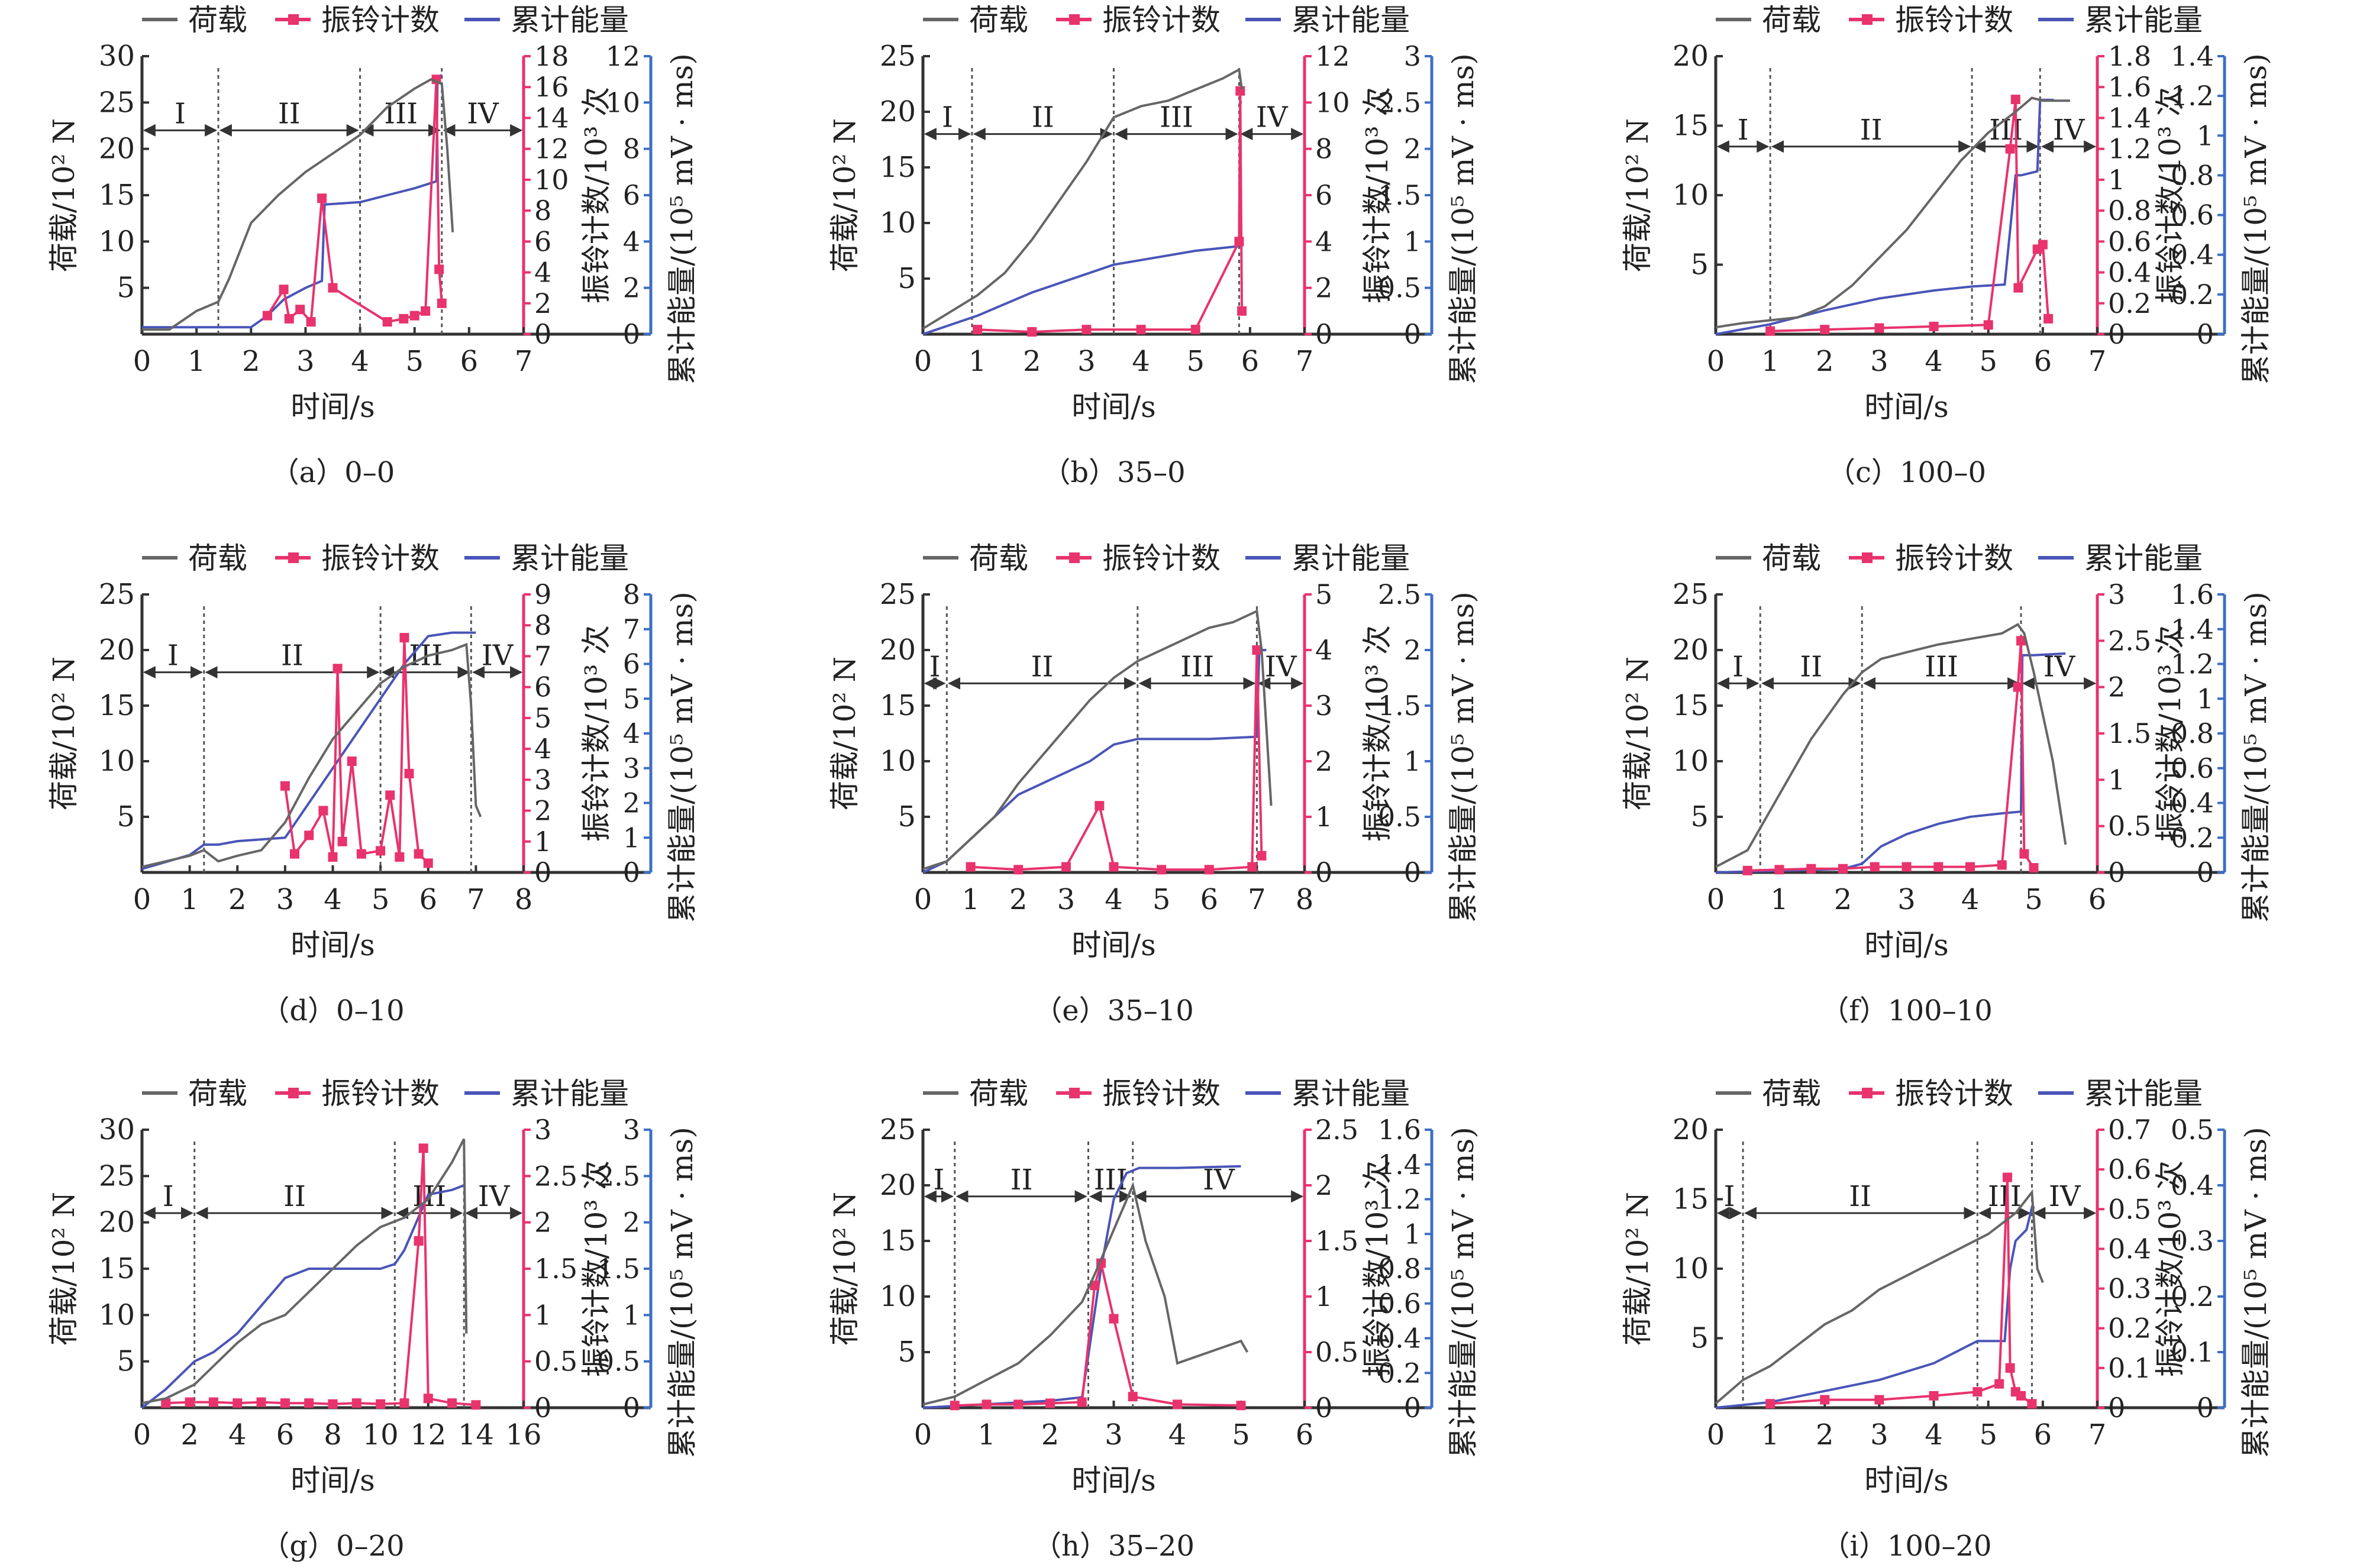 This screenshot has height=1568, width=2376. Describe the element at coordinates (631, 1315) in the screenshot. I see `energy-tick-label: 1` at that location.